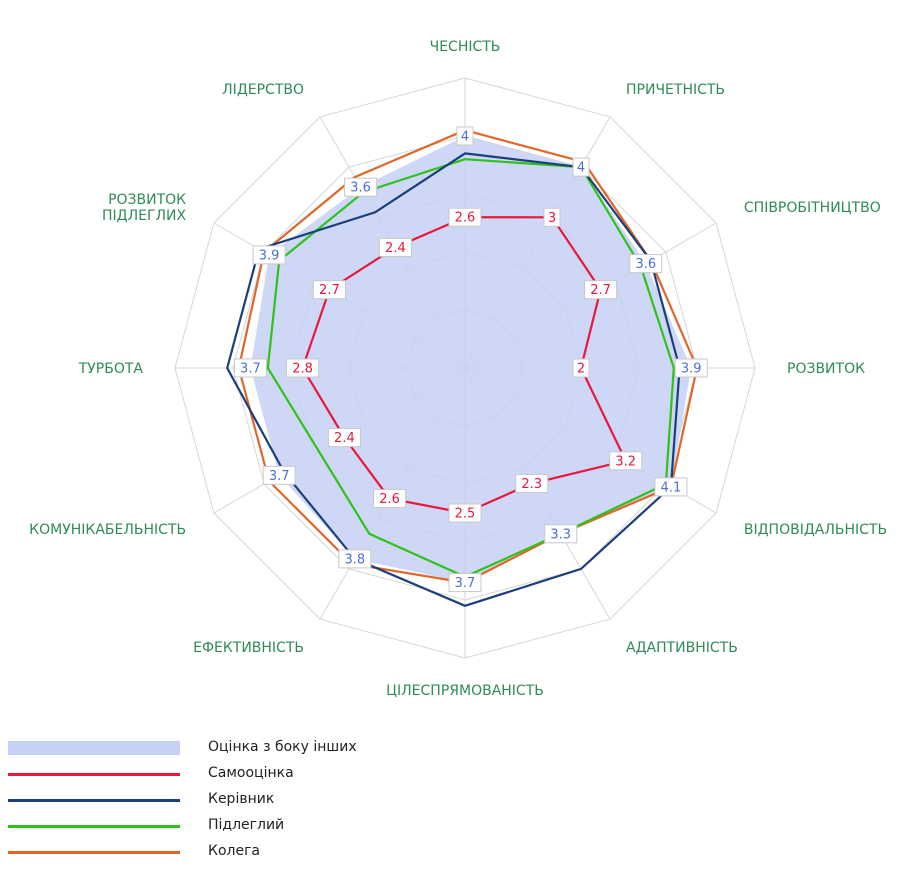 This screenshot has height=878, width=902. I want to click on value-label: 4.1, so click(671, 487).